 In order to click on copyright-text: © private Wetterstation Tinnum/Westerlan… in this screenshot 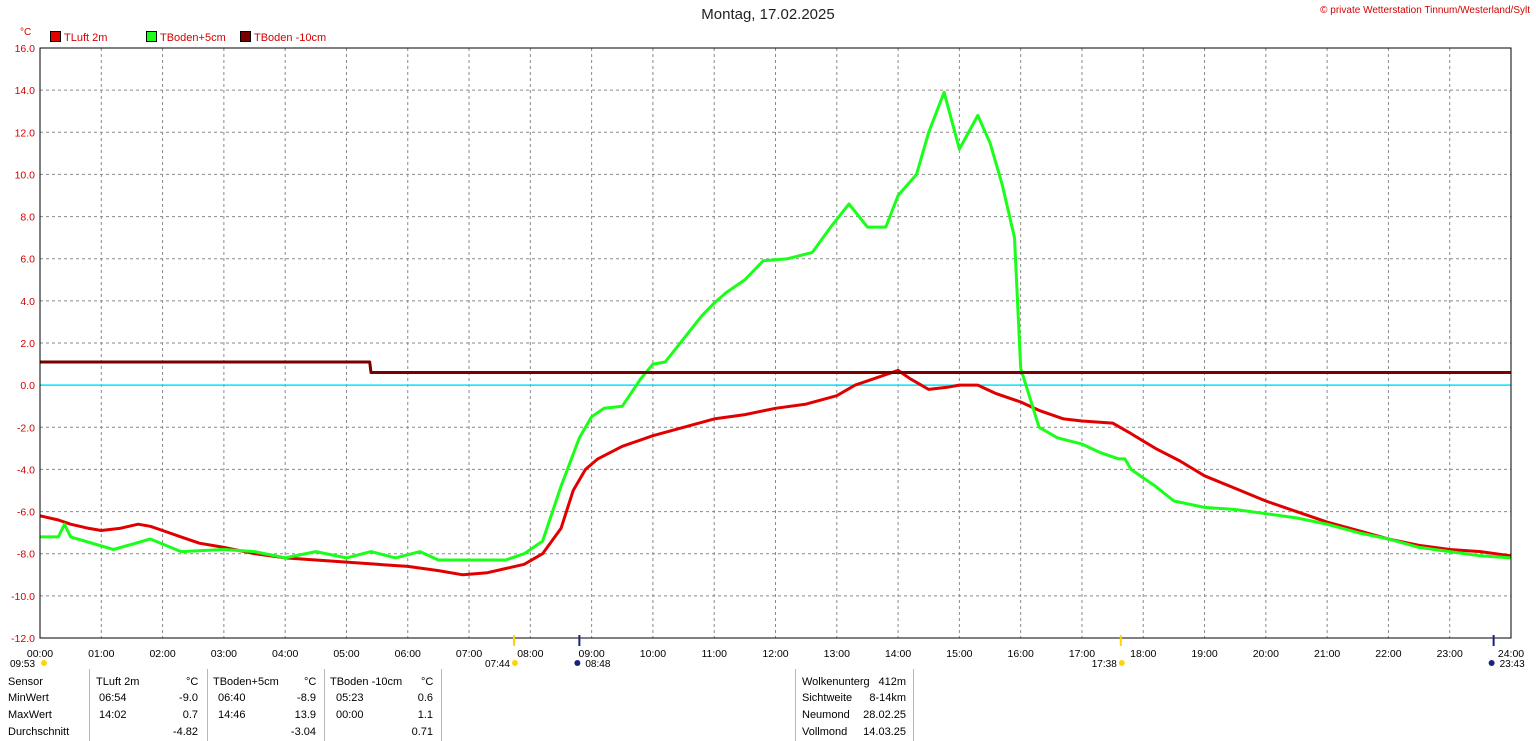, I will do `click(1425, 10)`.